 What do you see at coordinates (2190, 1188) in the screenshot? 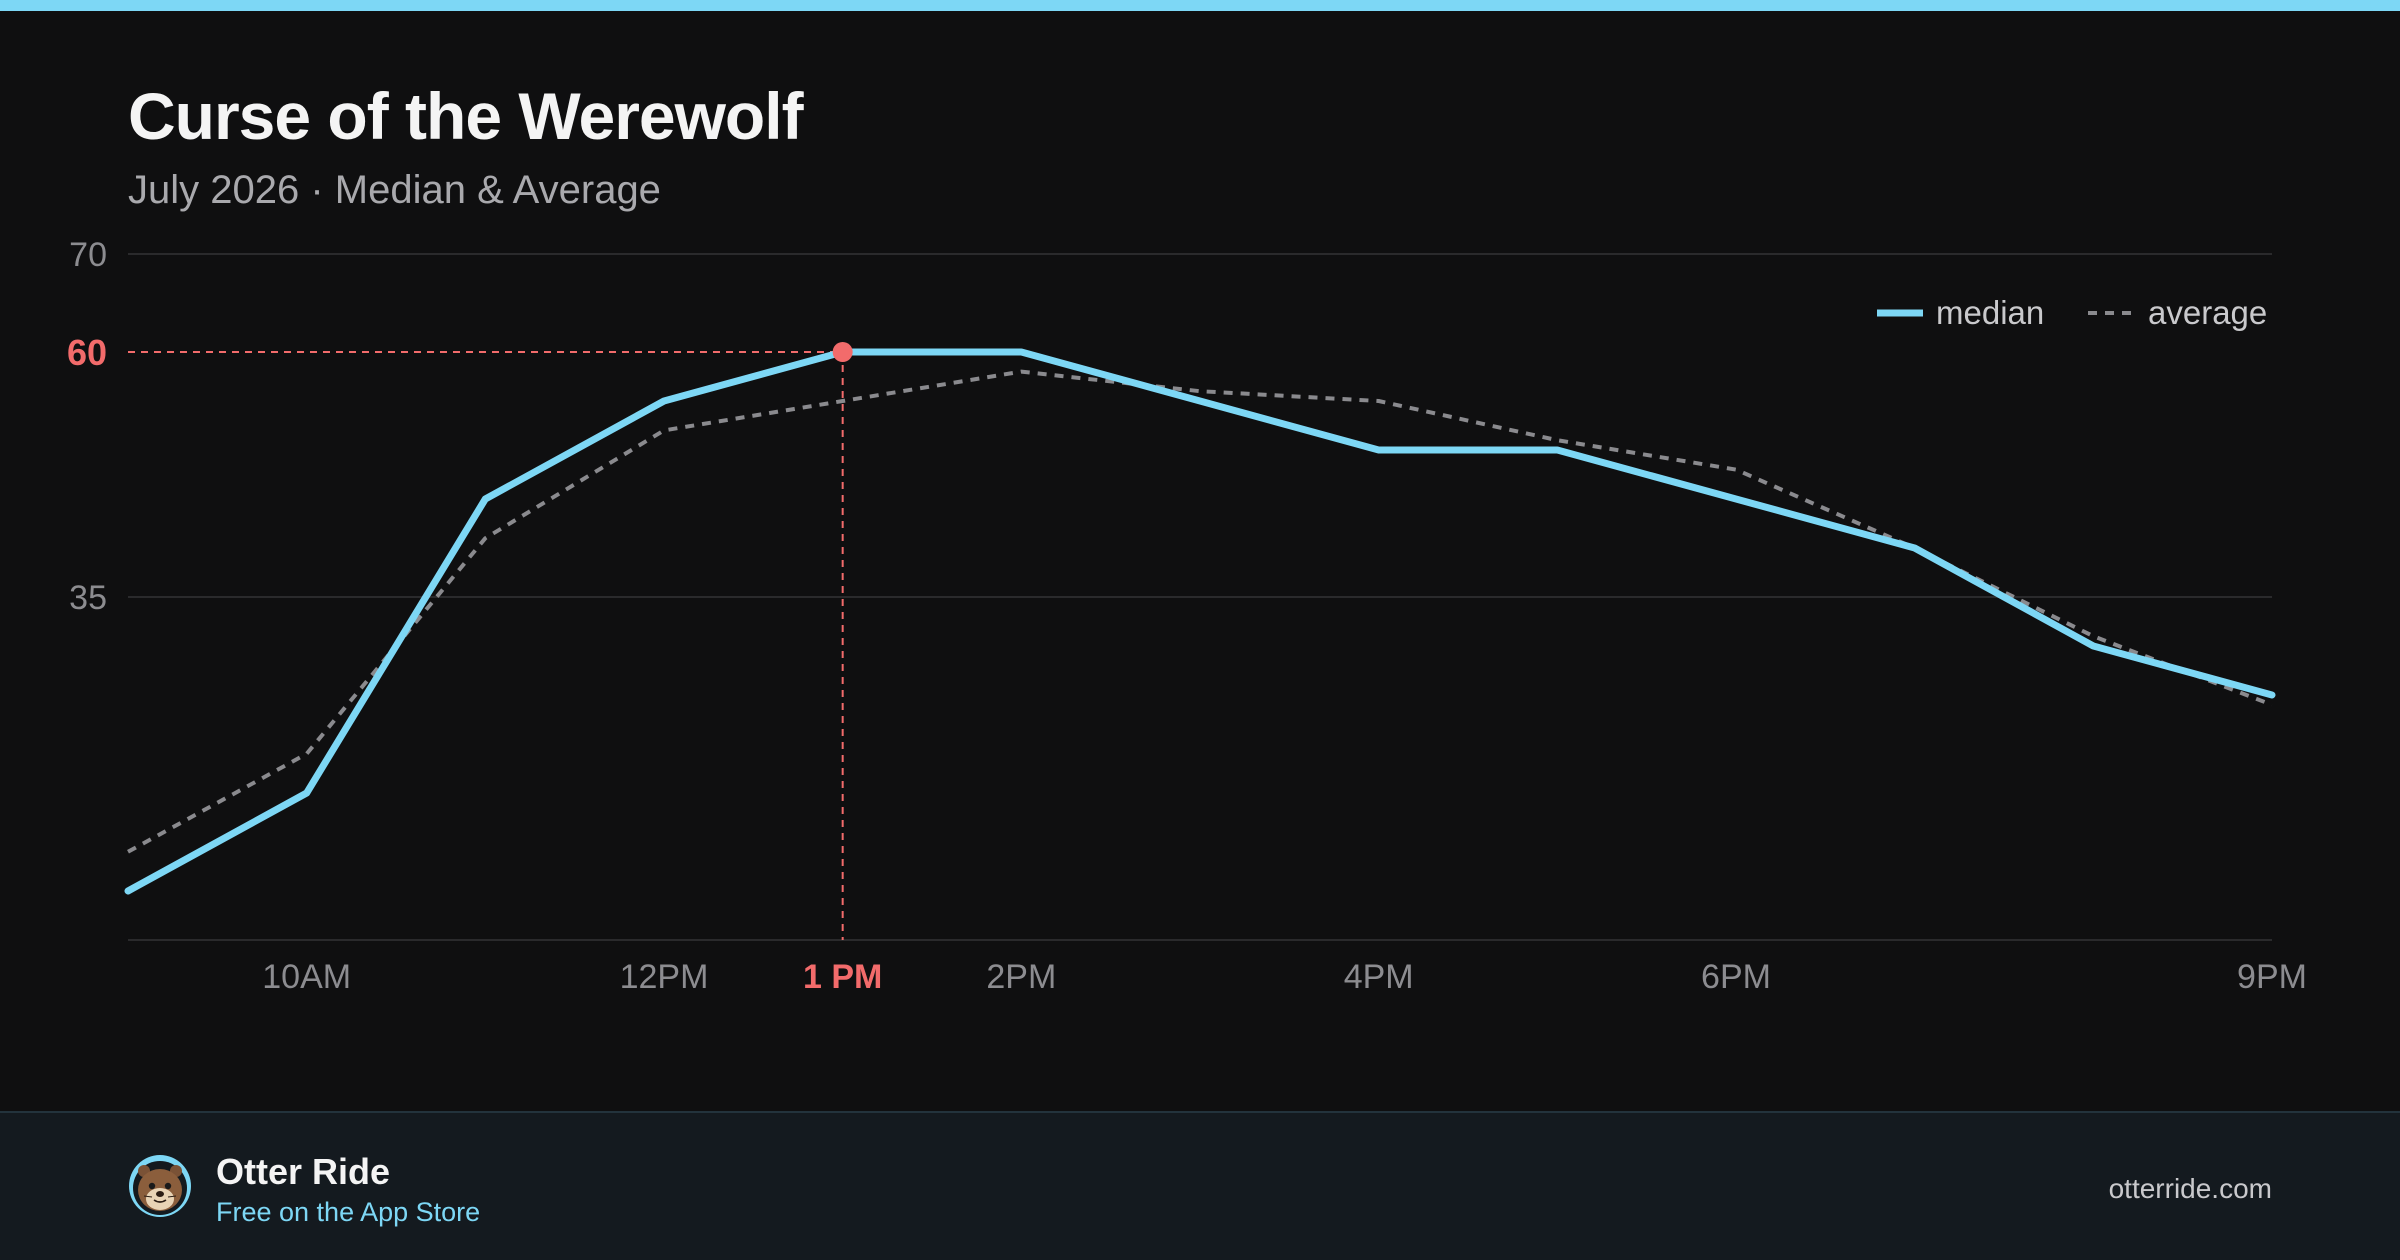
I see `website-link: otterride.com` at bounding box center [2190, 1188].